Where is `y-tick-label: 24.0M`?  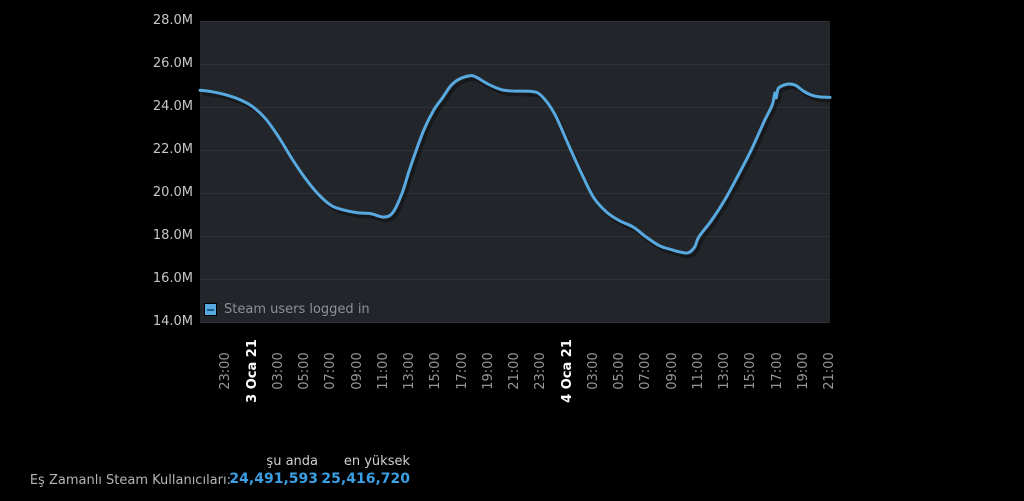
y-tick-label: 24.0M is located at coordinates (172, 106).